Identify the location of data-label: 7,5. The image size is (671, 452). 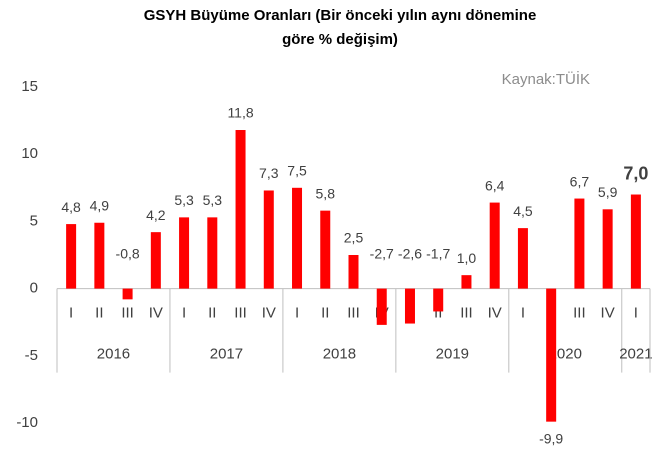
(297, 171).